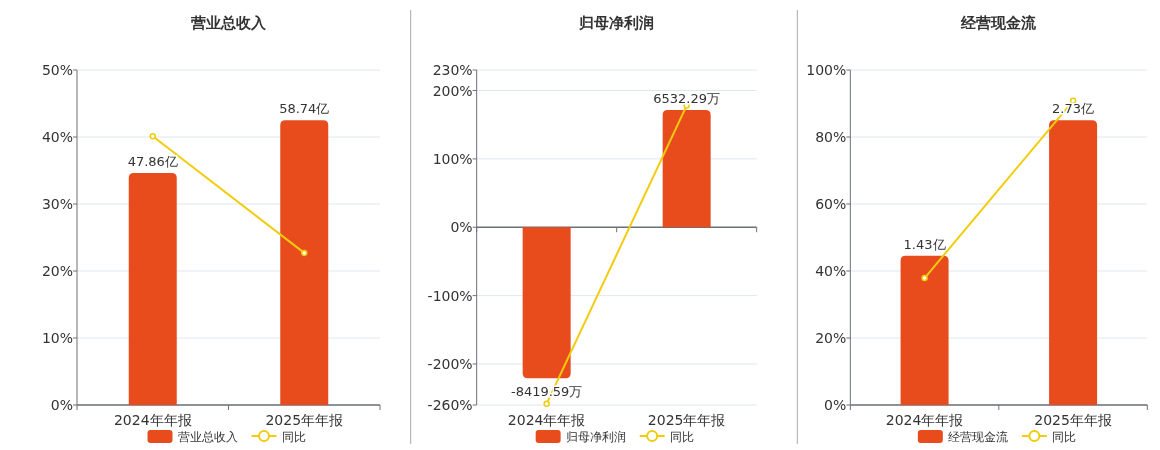 This screenshot has height=450, width=1160. What do you see at coordinates (304, 109) in the screenshot?
I see `data-label: 58.74亿` at bounding box center [304, 109].